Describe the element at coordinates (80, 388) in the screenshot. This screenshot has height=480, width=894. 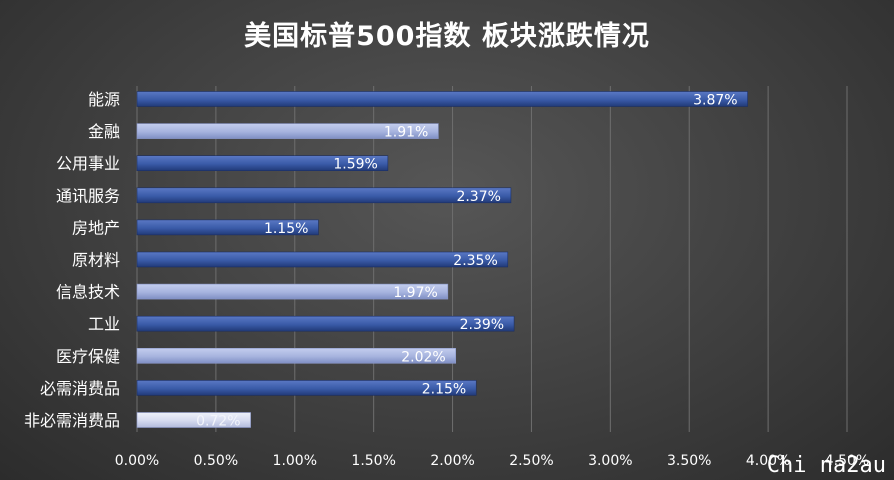
I see `category-label: 必需消费品` at that location.